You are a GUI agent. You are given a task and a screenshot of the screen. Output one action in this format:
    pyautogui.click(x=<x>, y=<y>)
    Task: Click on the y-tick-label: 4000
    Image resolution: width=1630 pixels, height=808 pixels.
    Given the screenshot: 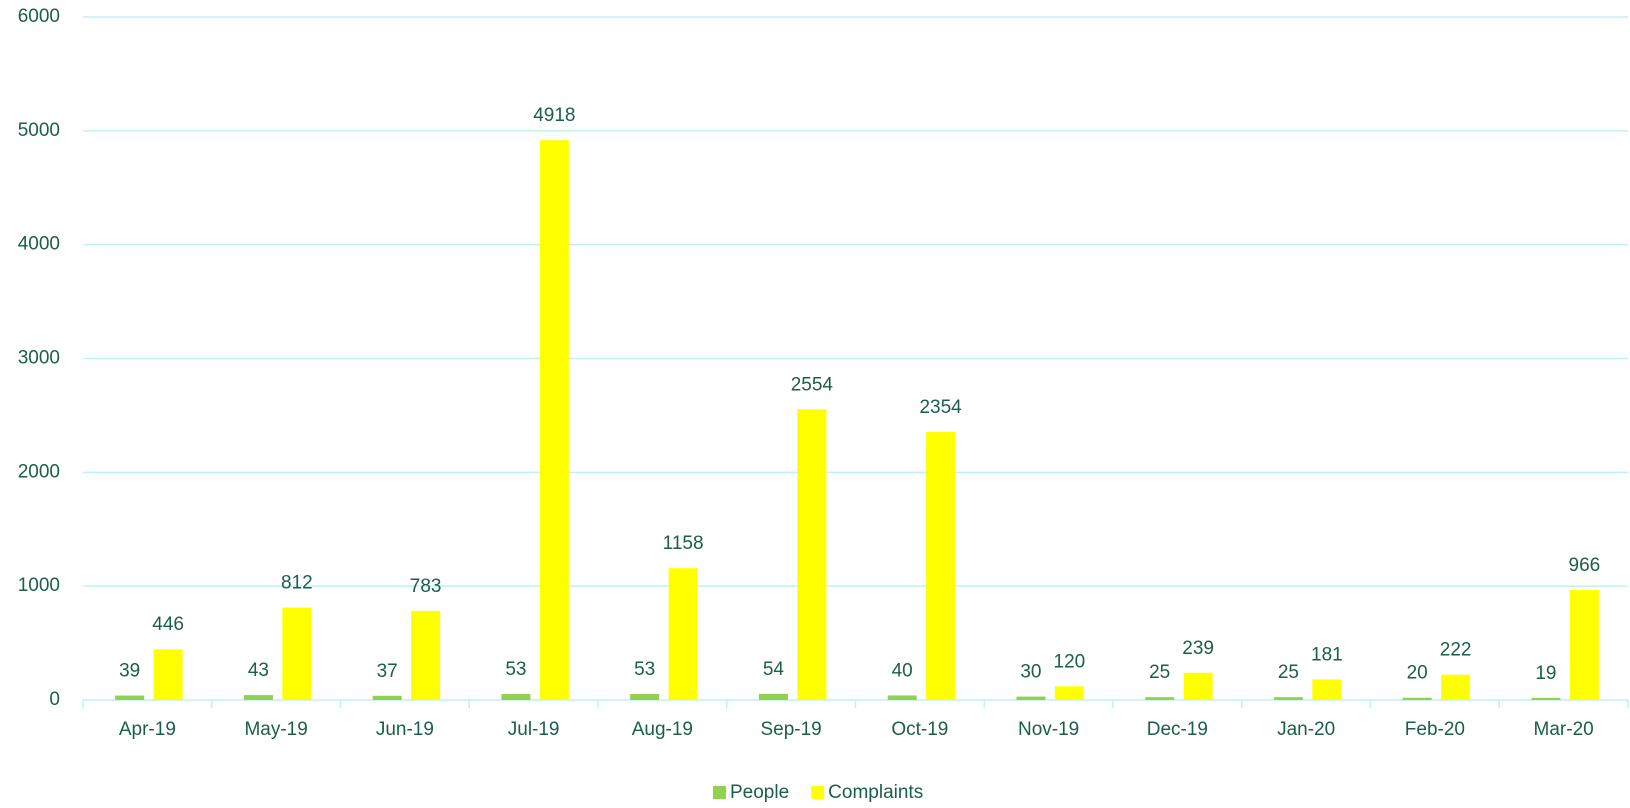 What is the action you would take?
    pyautogui.click(x=39, y=244)
    